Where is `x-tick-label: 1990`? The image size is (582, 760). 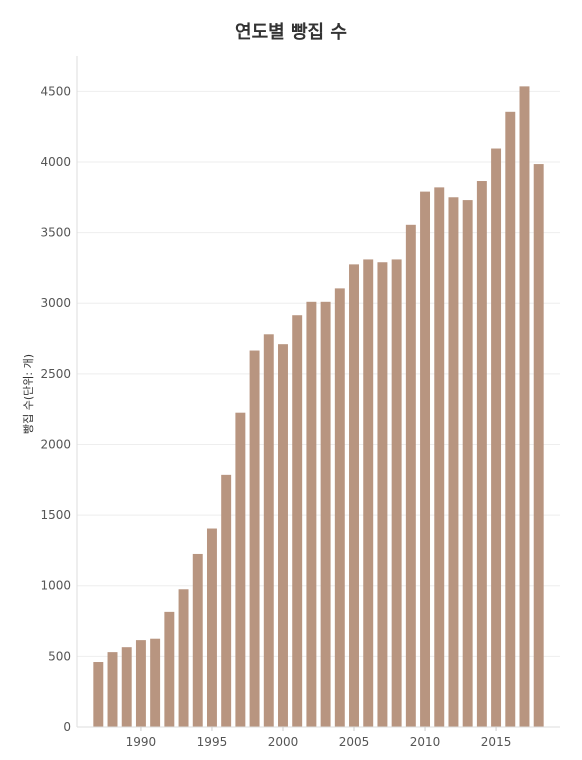
x-tick-label: 1990 is located at coordinates (141, 742).